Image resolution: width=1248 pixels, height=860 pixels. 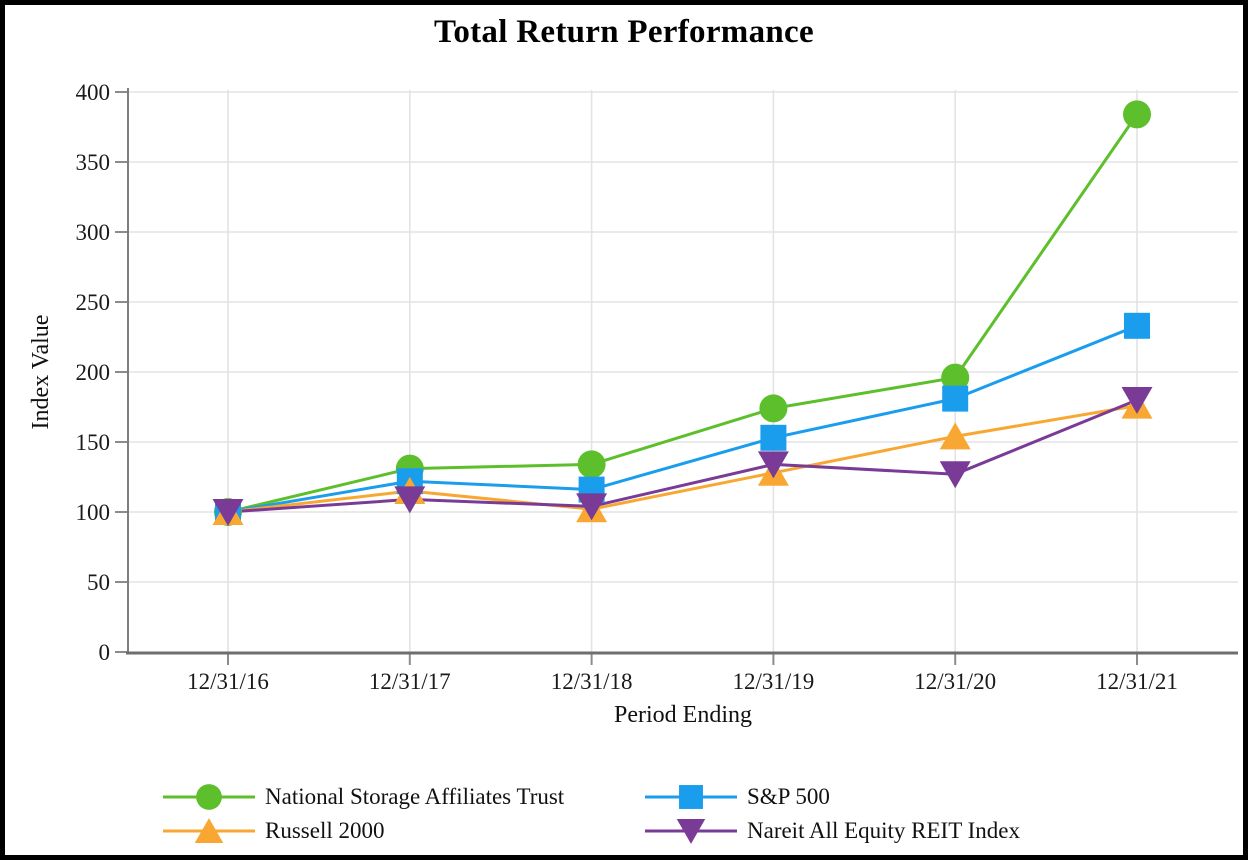 What do you see at coordinates (410, 681) in the screenshot?
I see `x-tick-label: 12/31/17` at bounding box center [410, 681].